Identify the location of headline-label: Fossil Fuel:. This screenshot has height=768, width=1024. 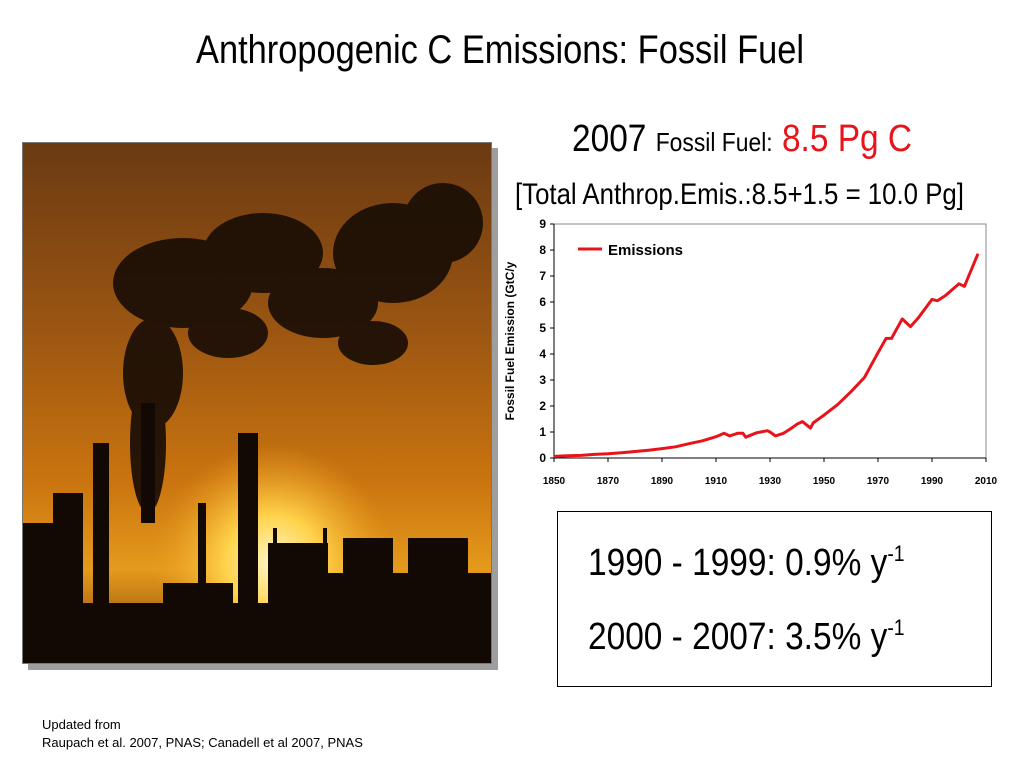
(714, 142).